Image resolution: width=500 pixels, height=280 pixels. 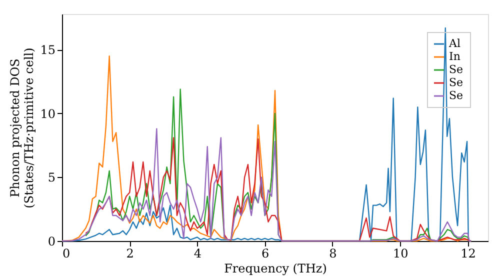 I want to click on y-tick-label: 0, so click(x=52, y=241).